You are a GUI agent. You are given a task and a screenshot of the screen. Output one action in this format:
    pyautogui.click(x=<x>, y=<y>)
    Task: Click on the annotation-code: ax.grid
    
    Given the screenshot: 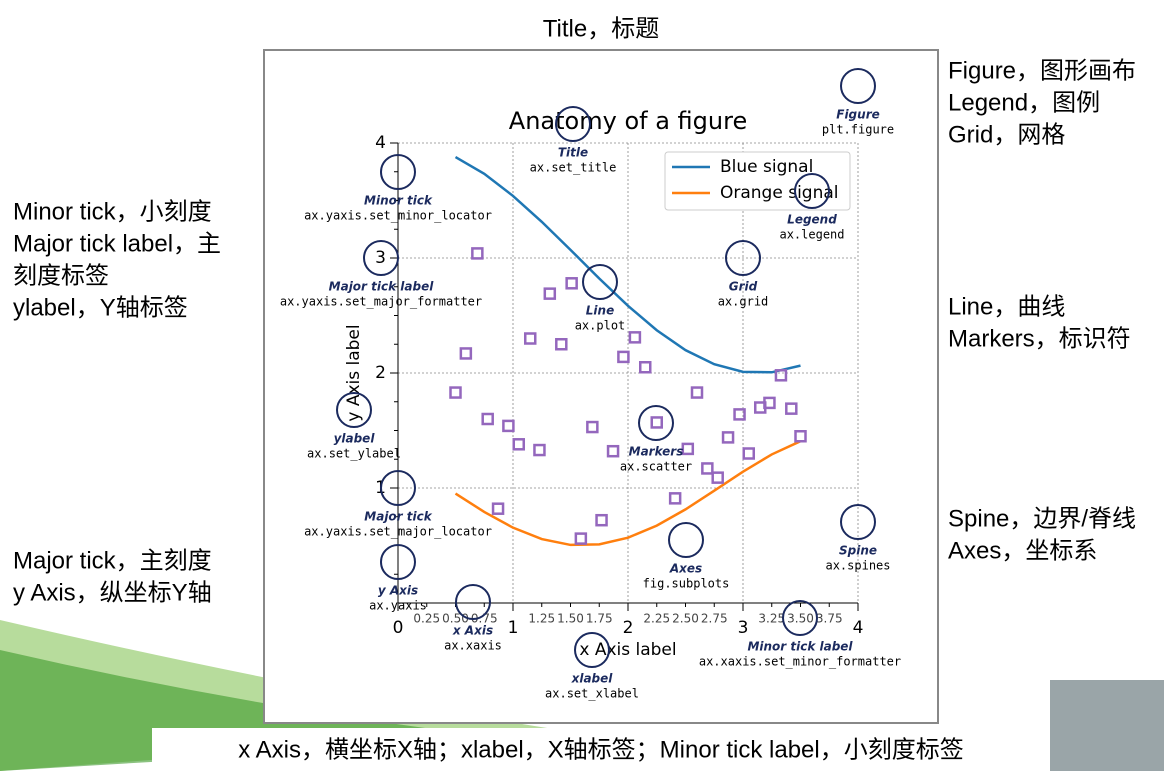 What is the action you would take?
    pyautogui.click(x=743, y=302)
    